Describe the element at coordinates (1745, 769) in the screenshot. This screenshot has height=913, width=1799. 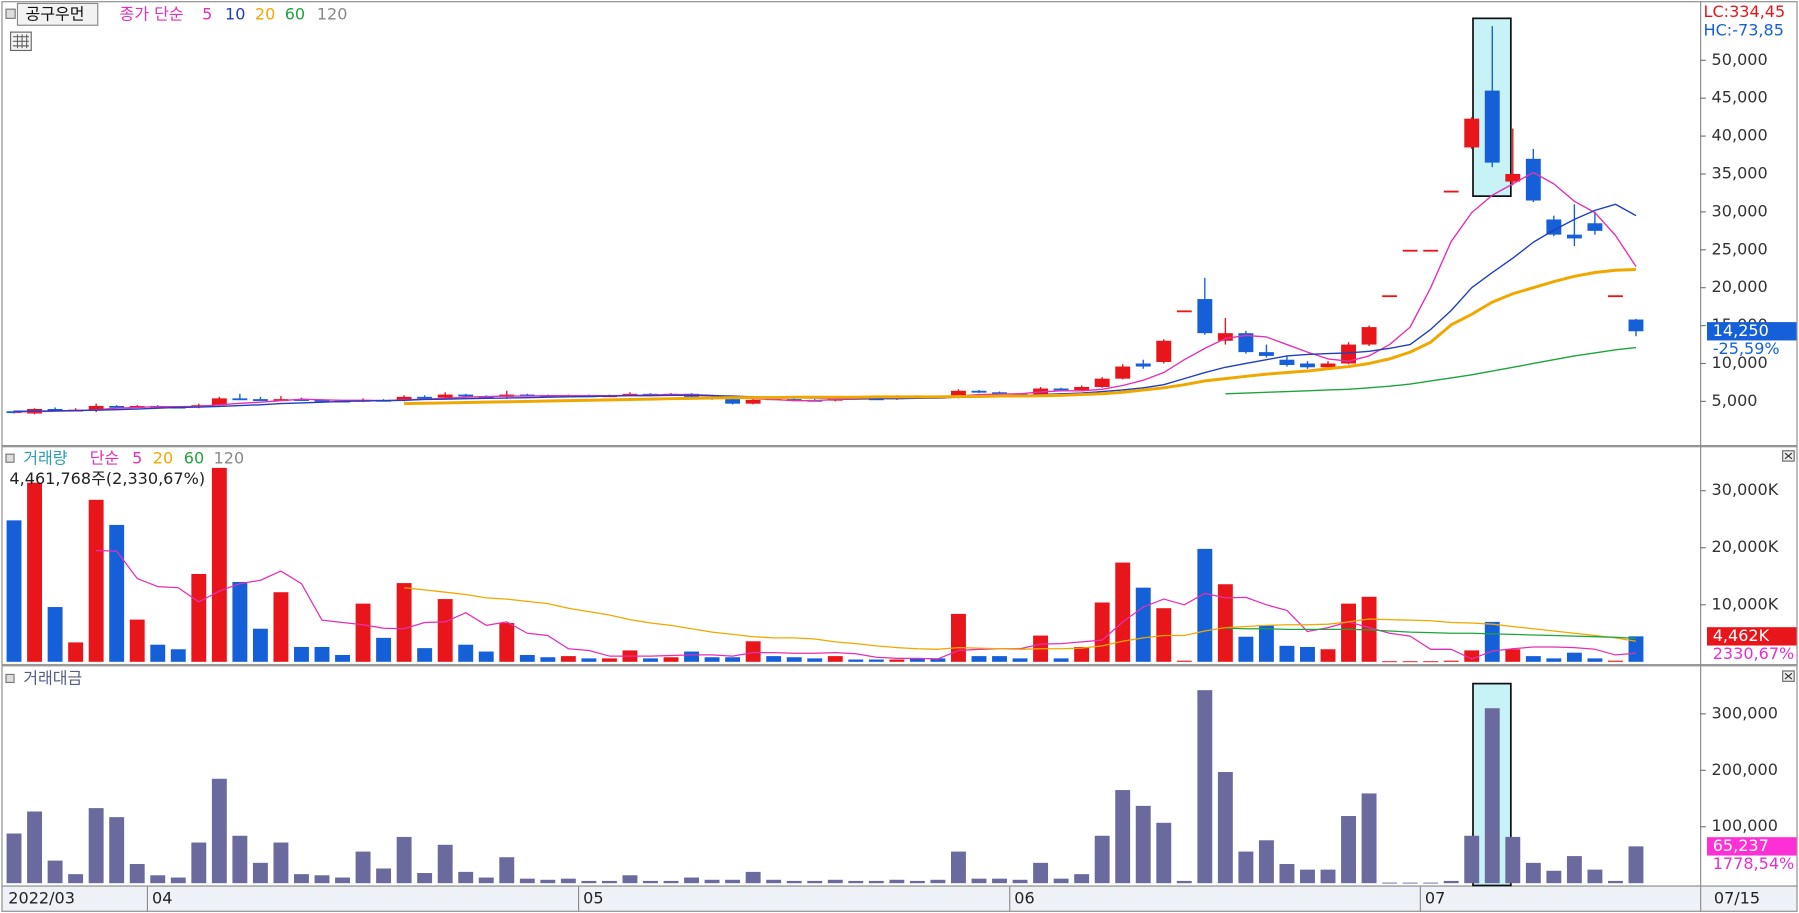
I see `y-tick-label: 200,000` at that location.